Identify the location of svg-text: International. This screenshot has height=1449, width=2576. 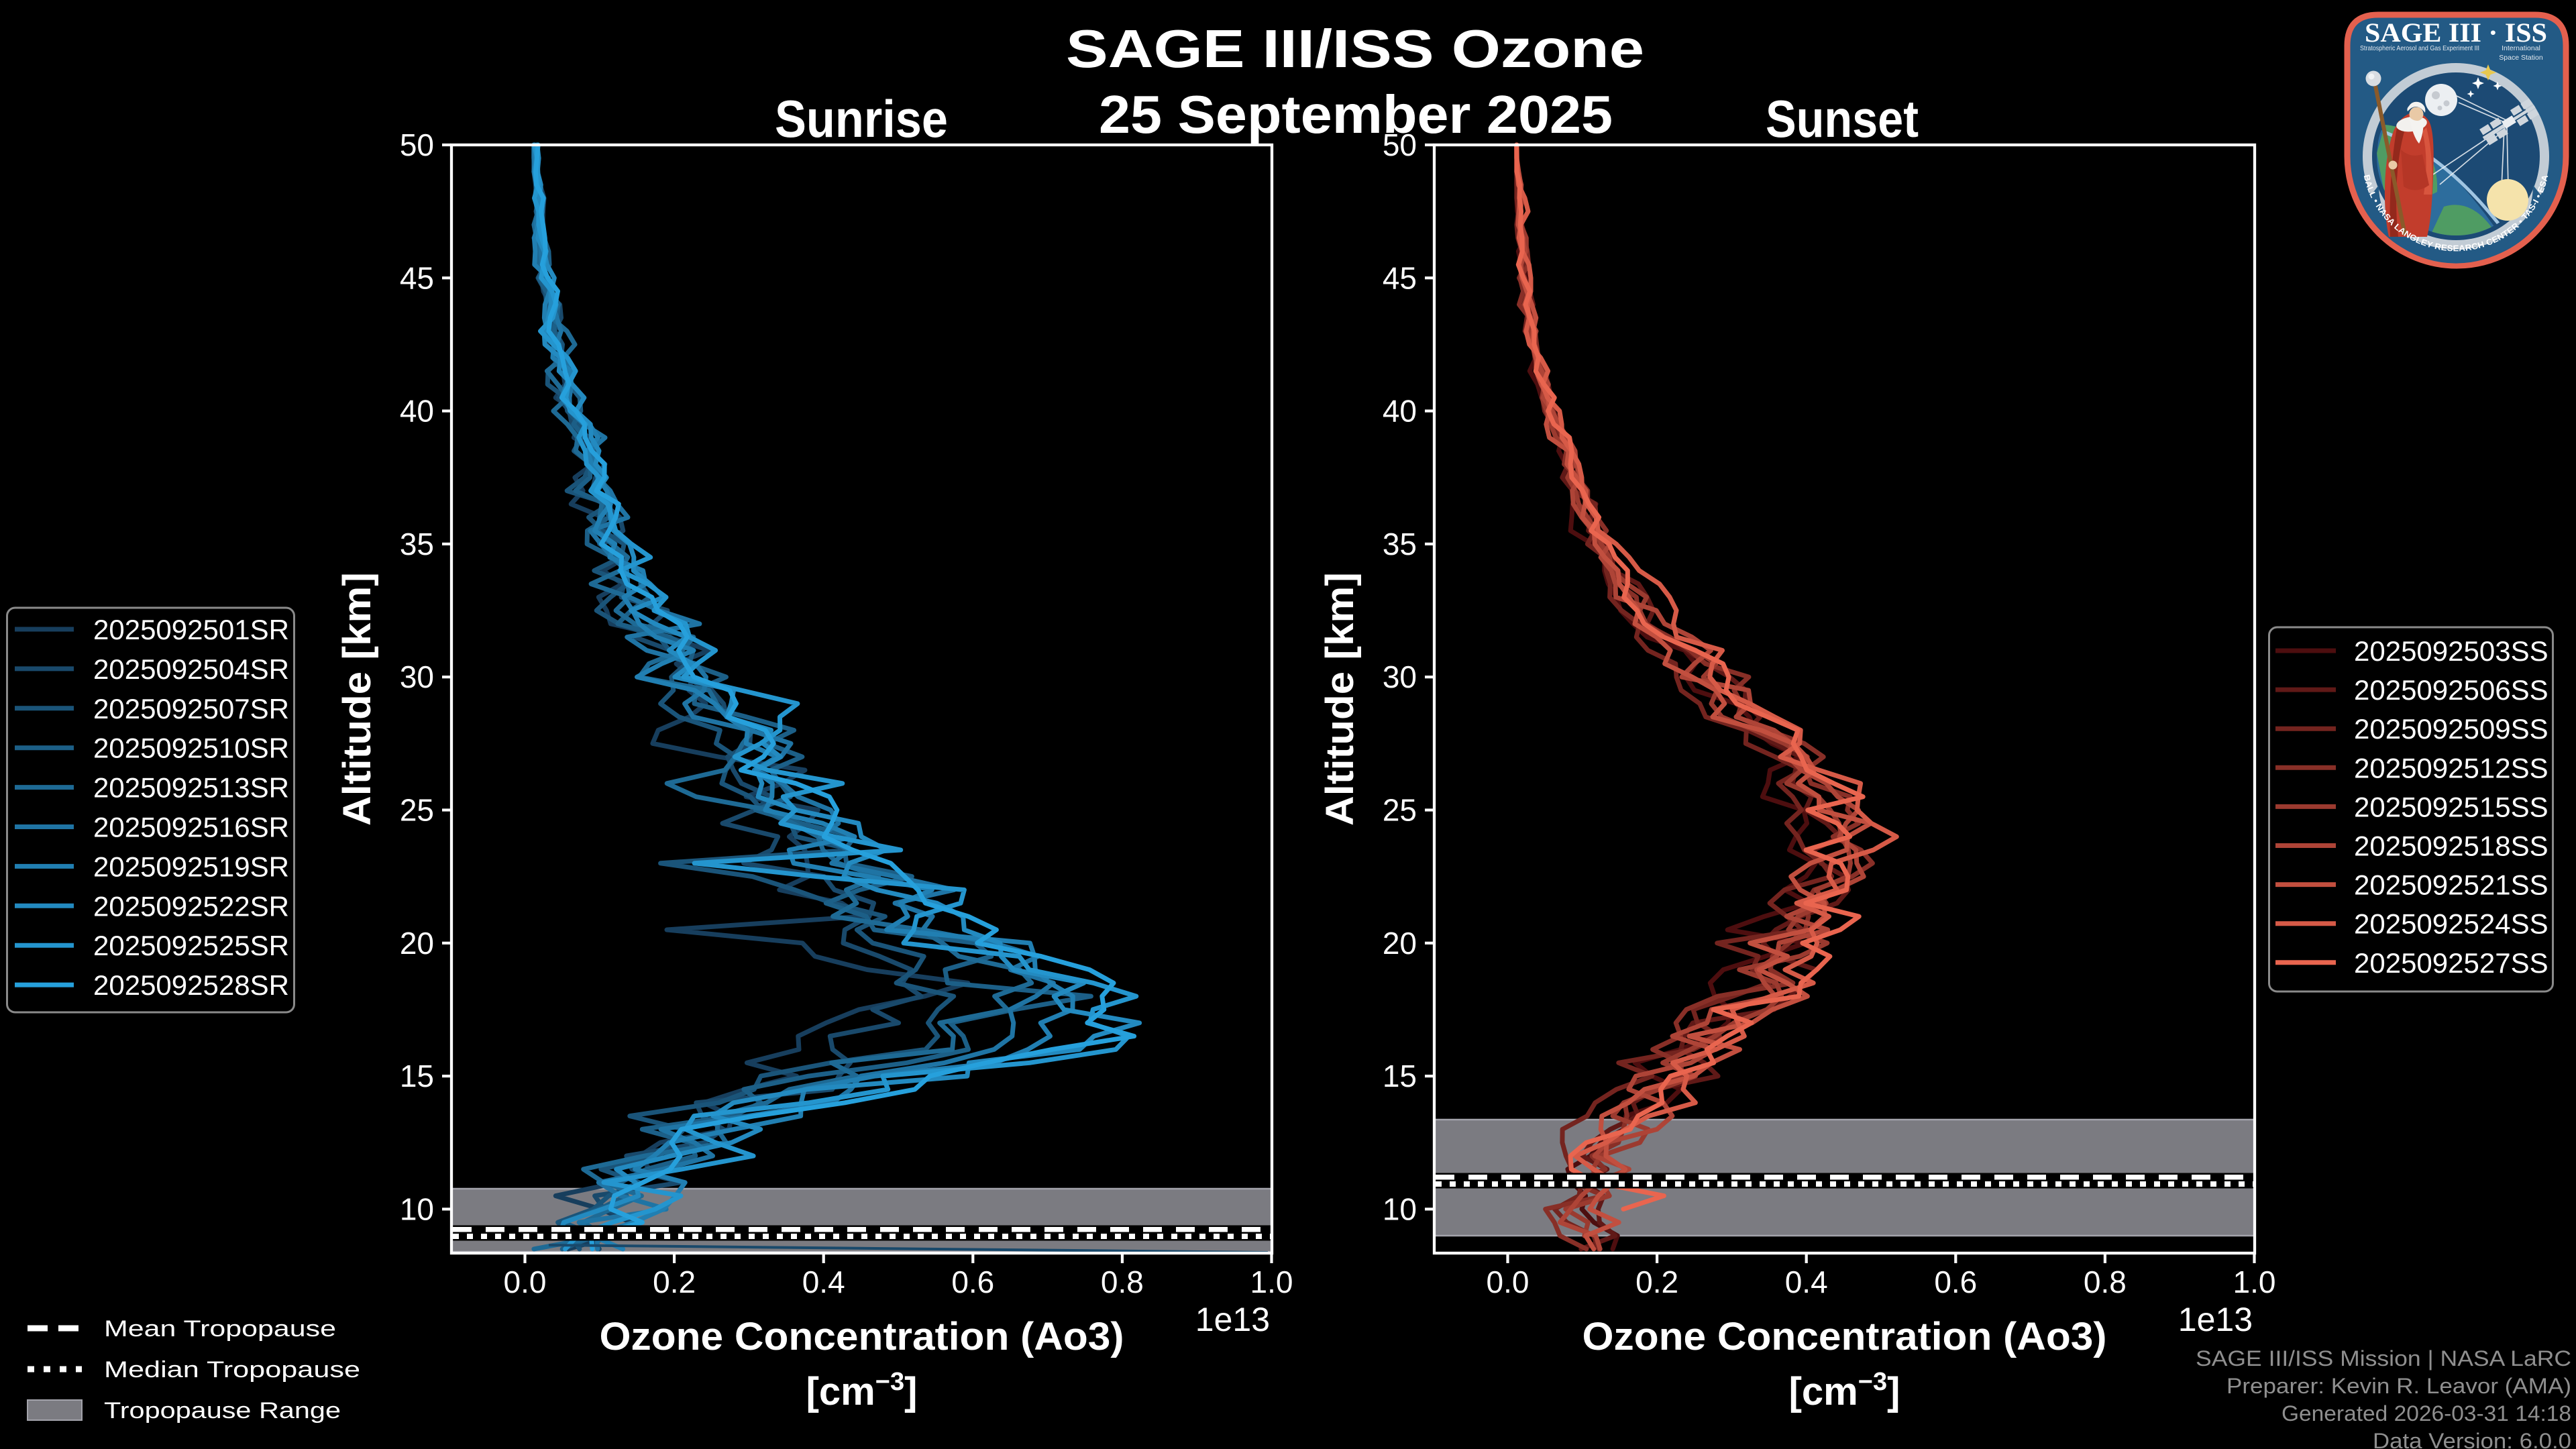
(2521, 48).